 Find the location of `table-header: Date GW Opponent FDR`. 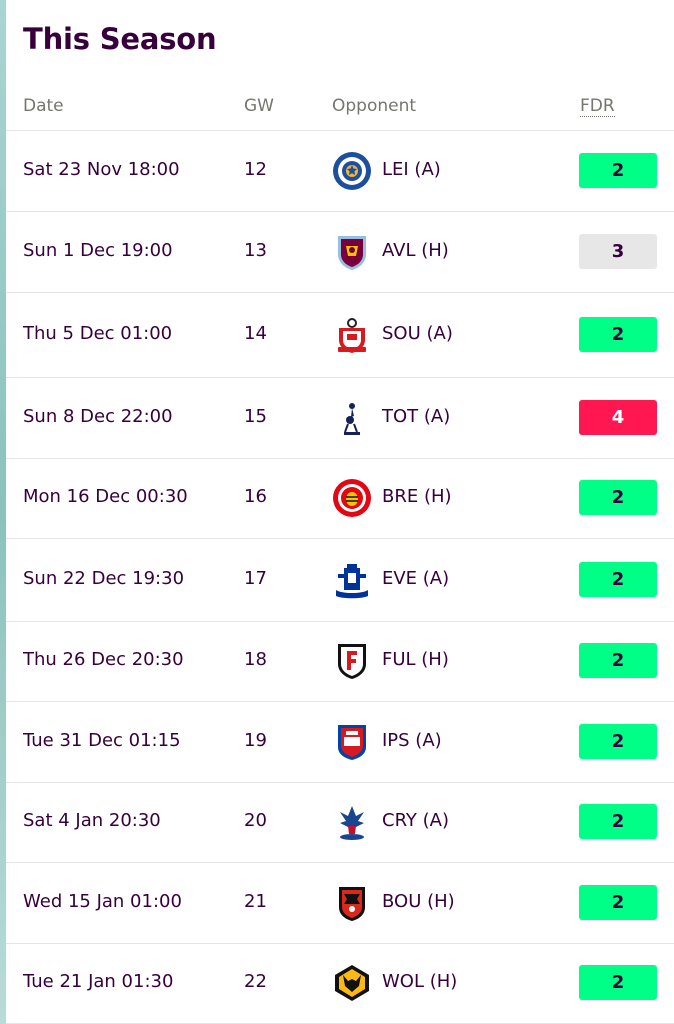

table-header: Date GW Opponent FDR is located at coordinates (340, 110).